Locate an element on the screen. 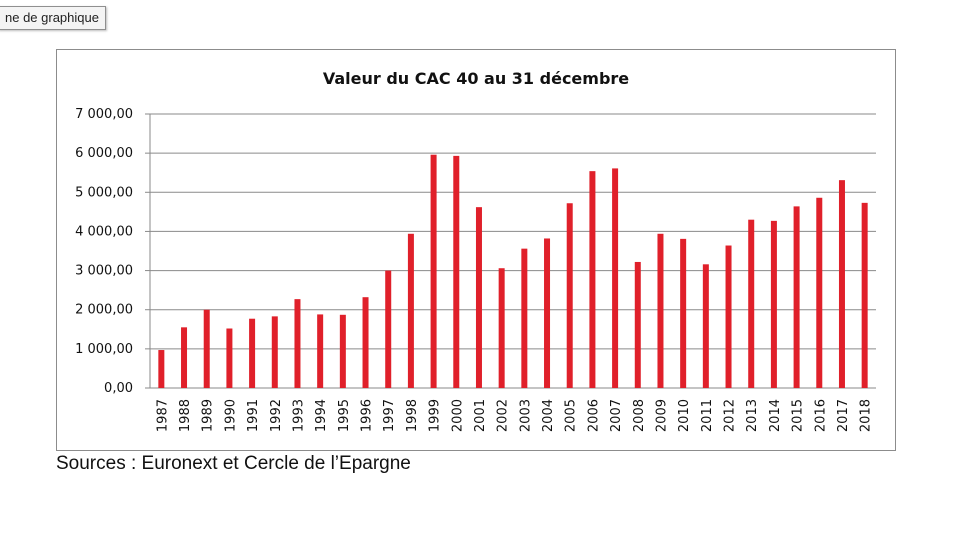  y-tick-label: 6 000,00 is located at coordinates (104, 153).